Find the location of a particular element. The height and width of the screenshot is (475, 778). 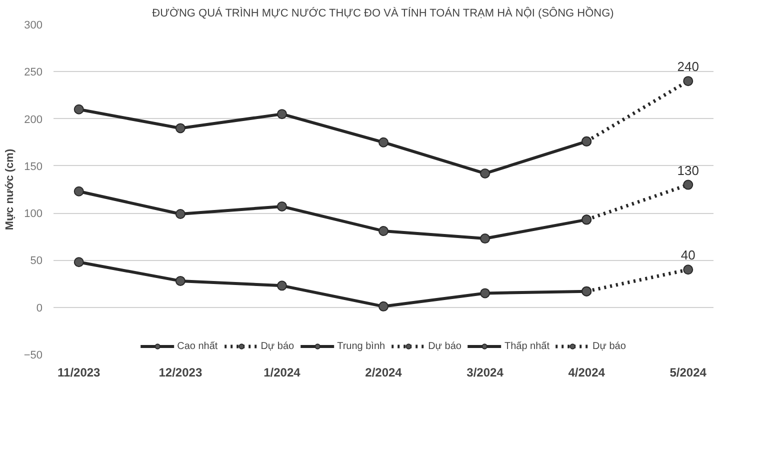

y-tick-label: 200 is located at coordinates (33, 120).